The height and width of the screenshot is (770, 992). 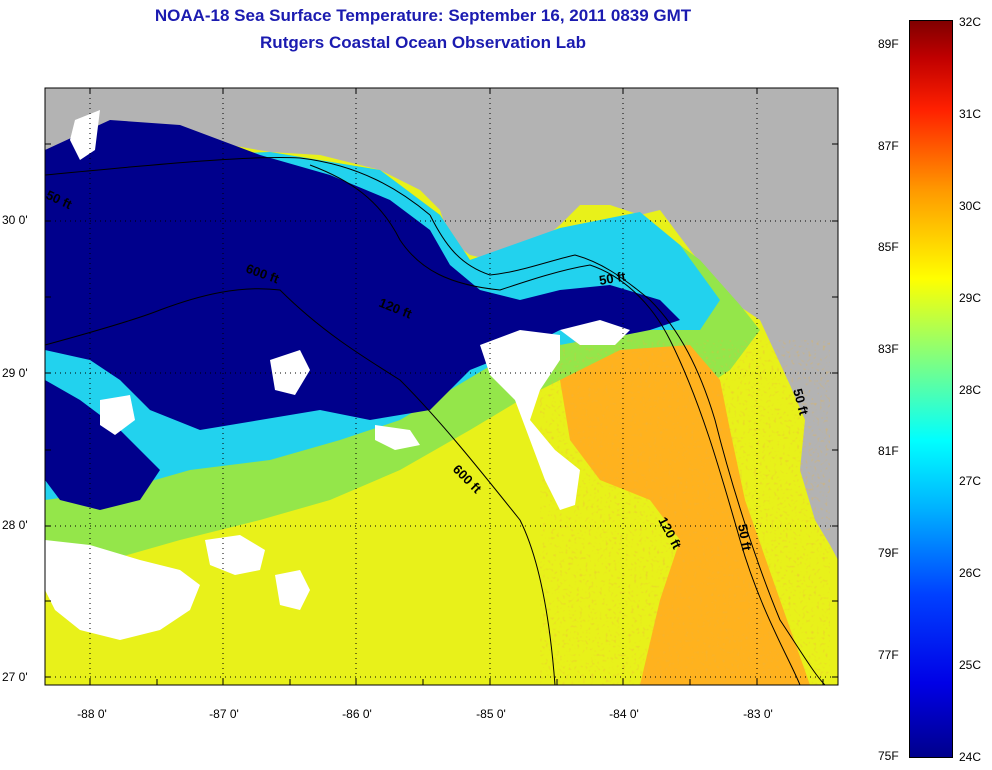 I want to click on colorbar-label-75f: 75F, so click(x=888, y=756).